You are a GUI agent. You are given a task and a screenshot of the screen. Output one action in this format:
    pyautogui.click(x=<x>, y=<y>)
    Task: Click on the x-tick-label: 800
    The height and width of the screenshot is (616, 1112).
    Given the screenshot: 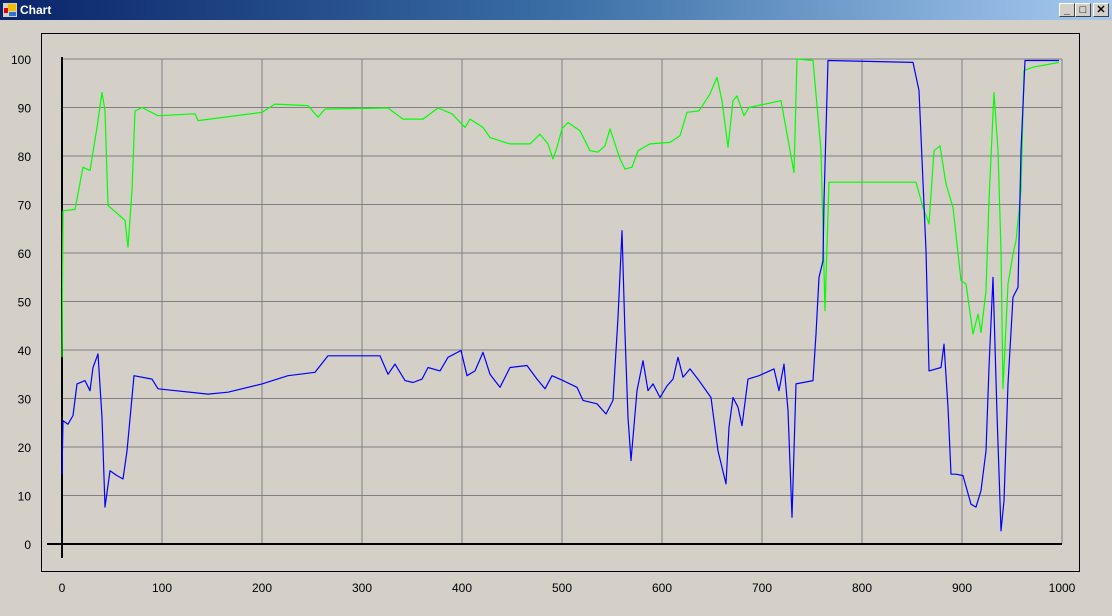 What is the action you would take?
    pyautogui.click(x=862, y=588)
    